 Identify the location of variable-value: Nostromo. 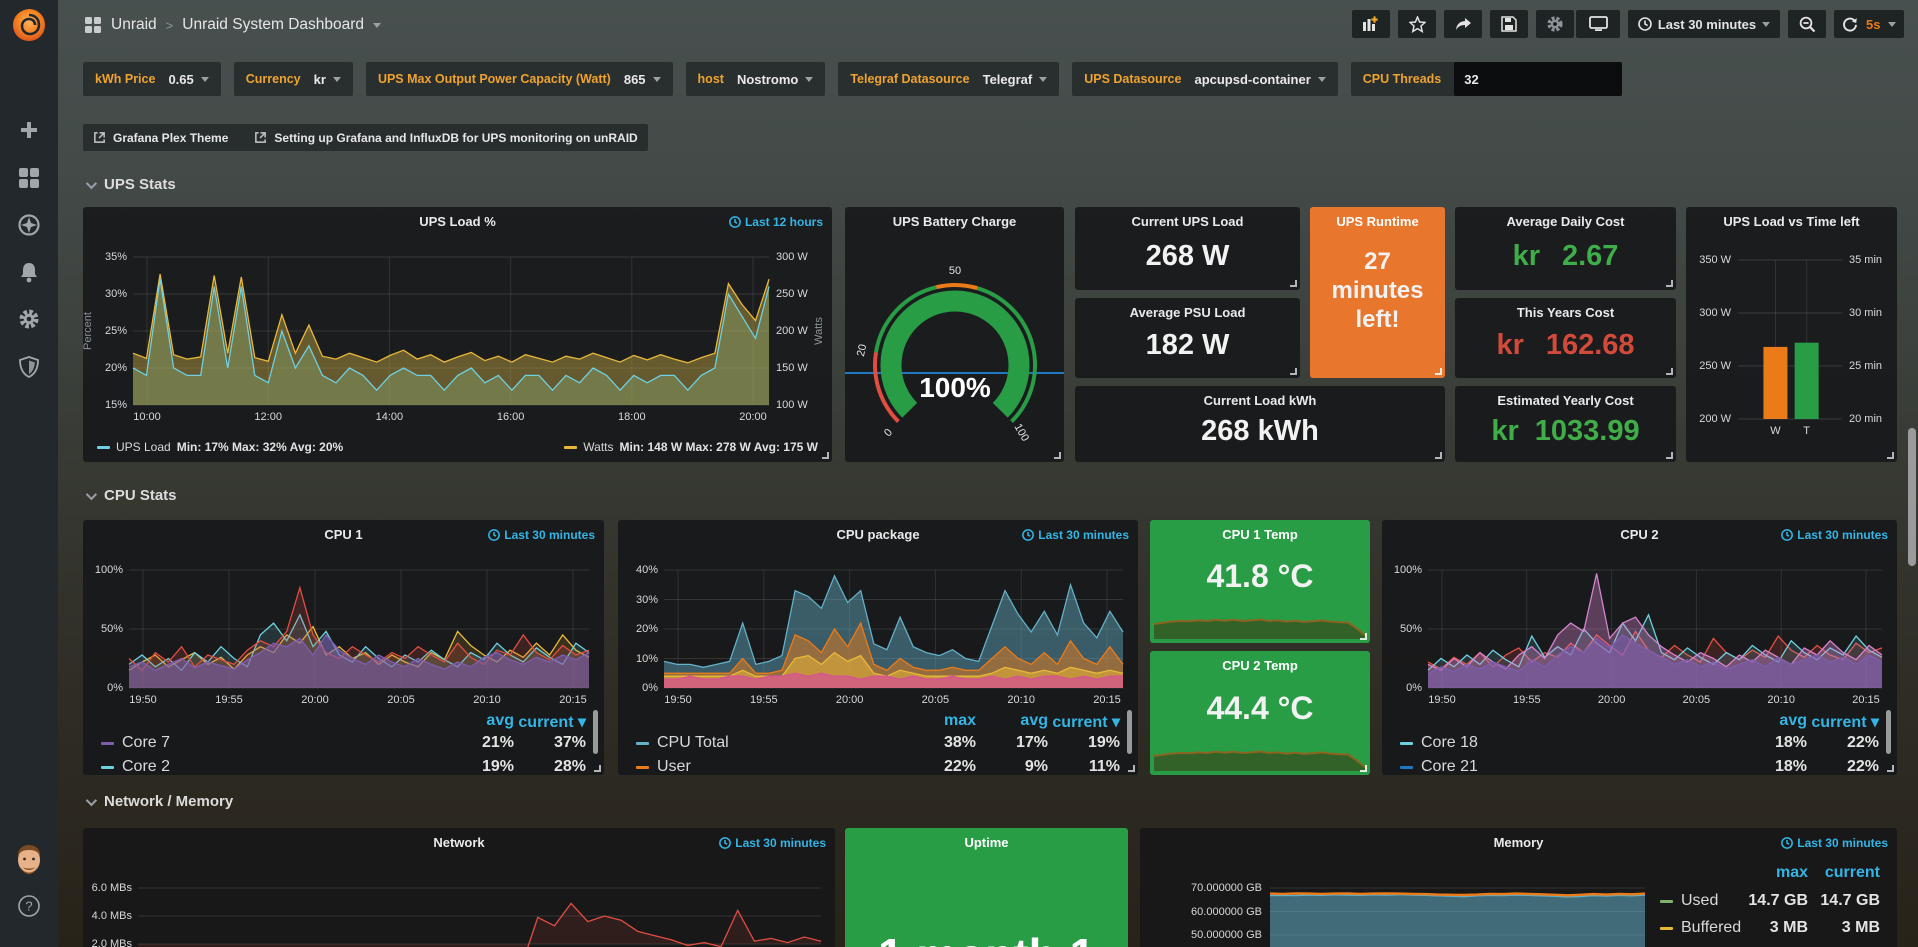
(775, 79).